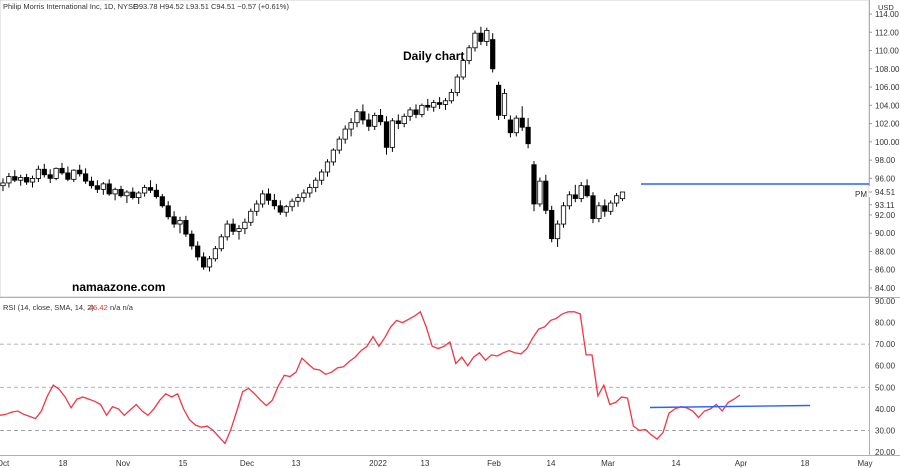 The width and height of the screenshot is (900, 468). Describe the element at coordinates (887, 32) in the screenshot. I see `price-tick-label: 112.00` at that location.